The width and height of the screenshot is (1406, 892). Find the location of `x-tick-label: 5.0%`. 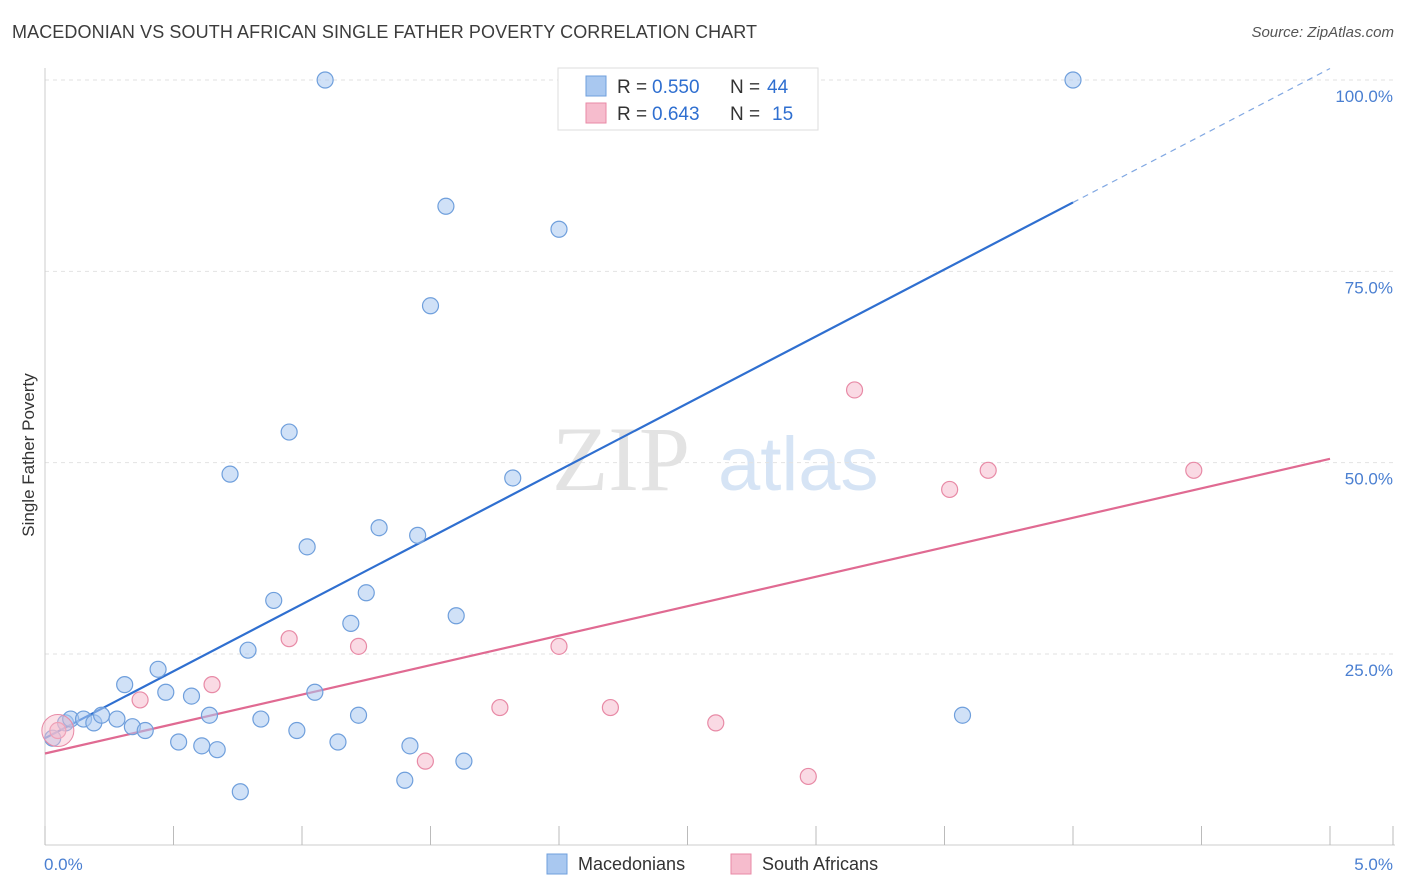

x-tick-label: 5.0% is located at coordinates (1373, 864).